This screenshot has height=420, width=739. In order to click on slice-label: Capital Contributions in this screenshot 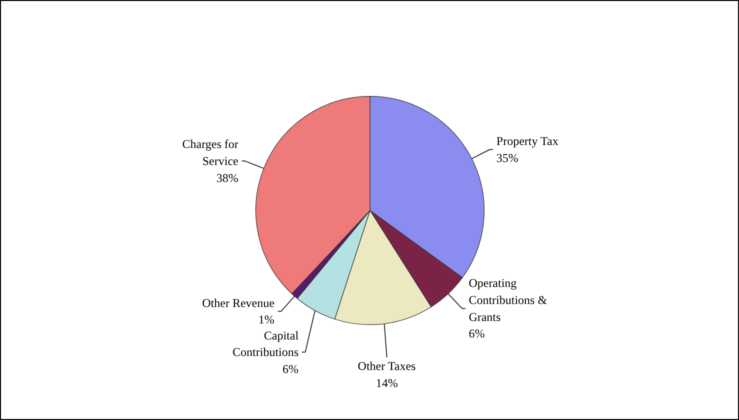, I will do `click(266, 344)`.